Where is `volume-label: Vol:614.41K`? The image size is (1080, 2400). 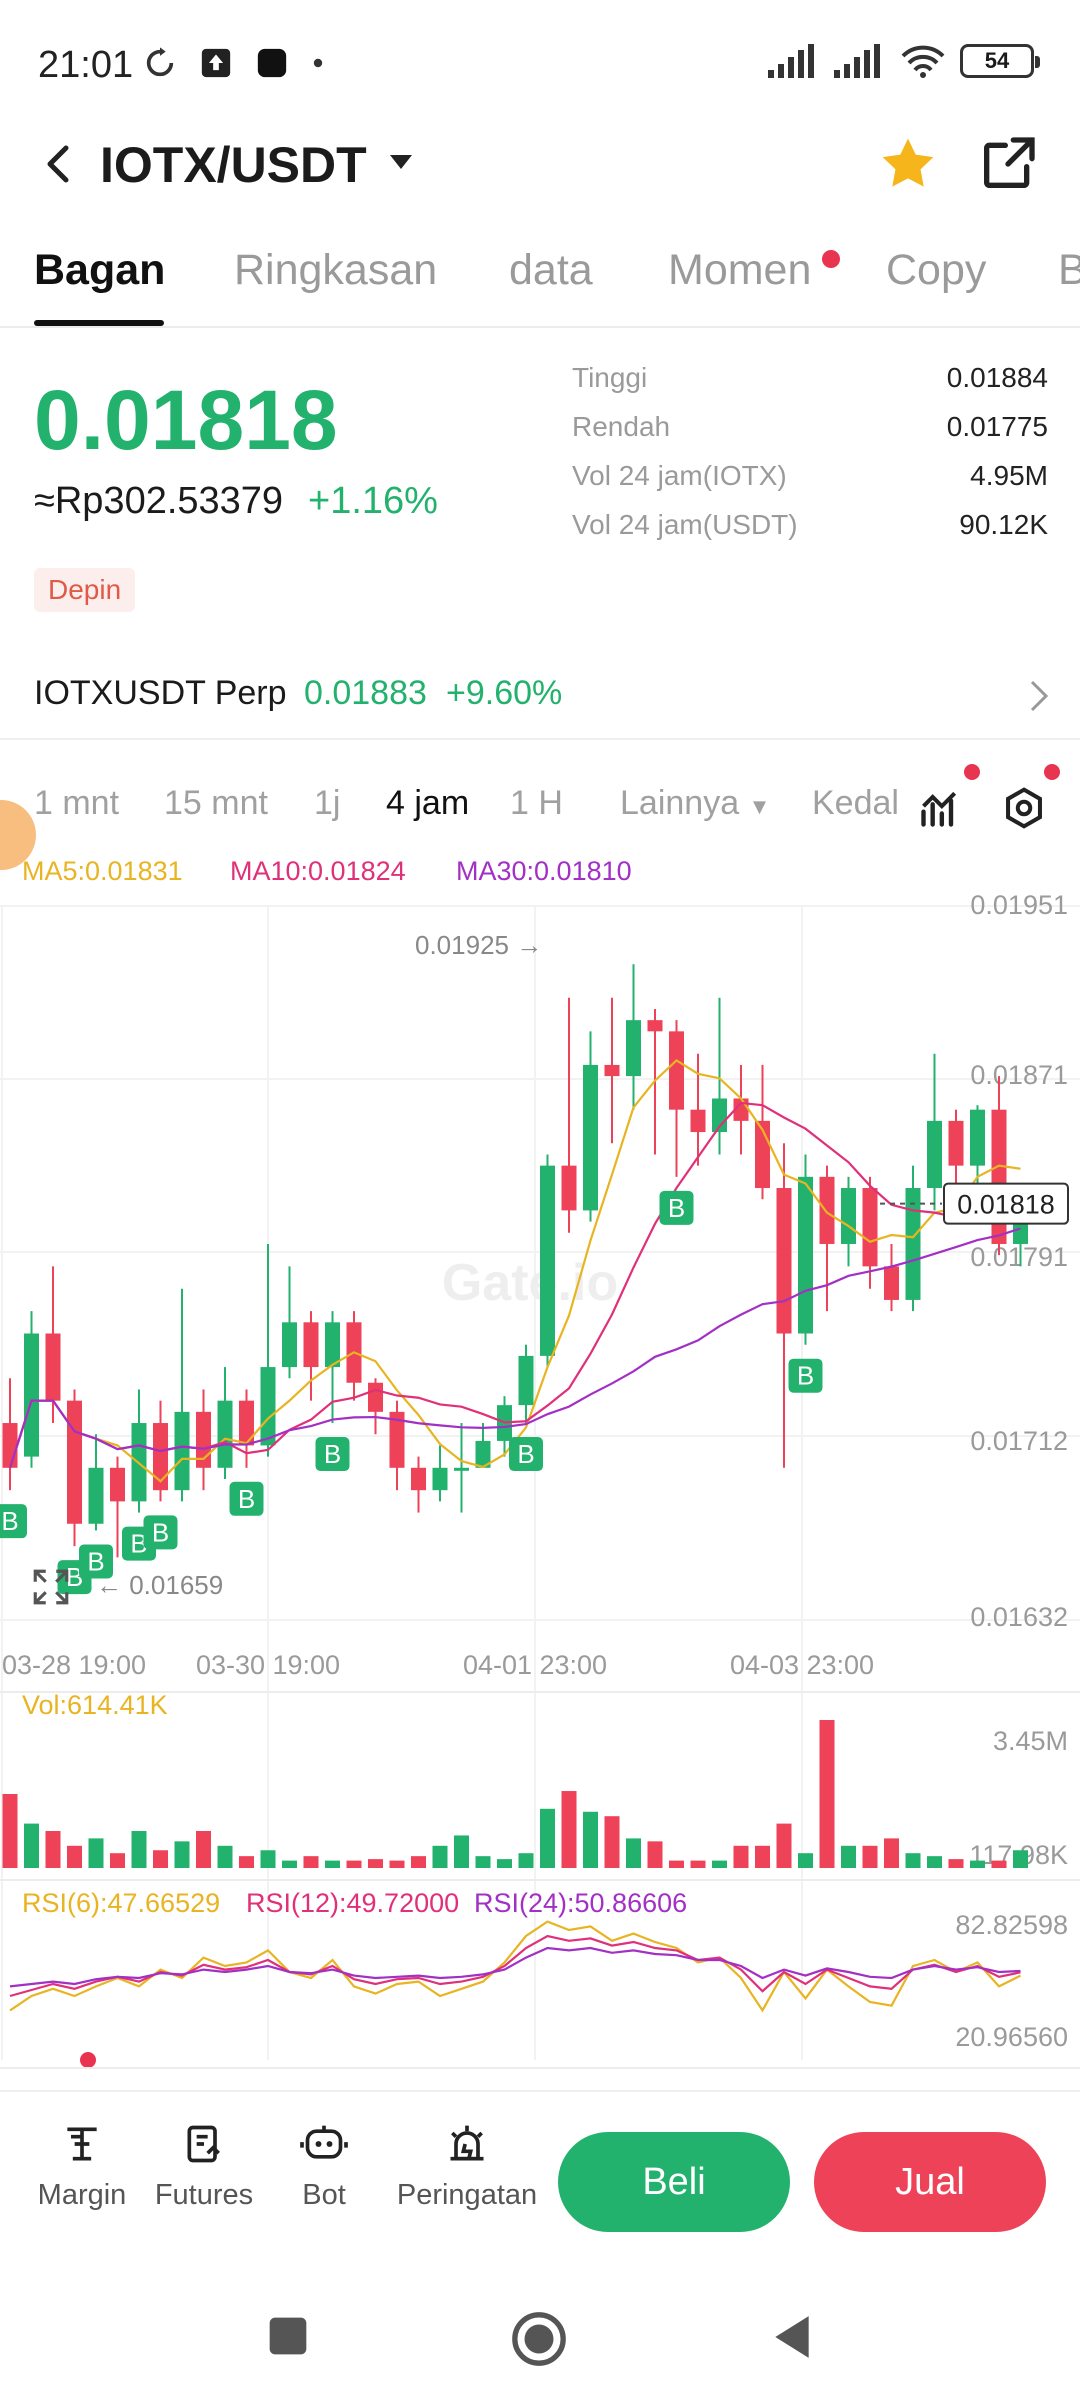
volume-label: Vol:614.41K is located at coordinates (95, 1705).